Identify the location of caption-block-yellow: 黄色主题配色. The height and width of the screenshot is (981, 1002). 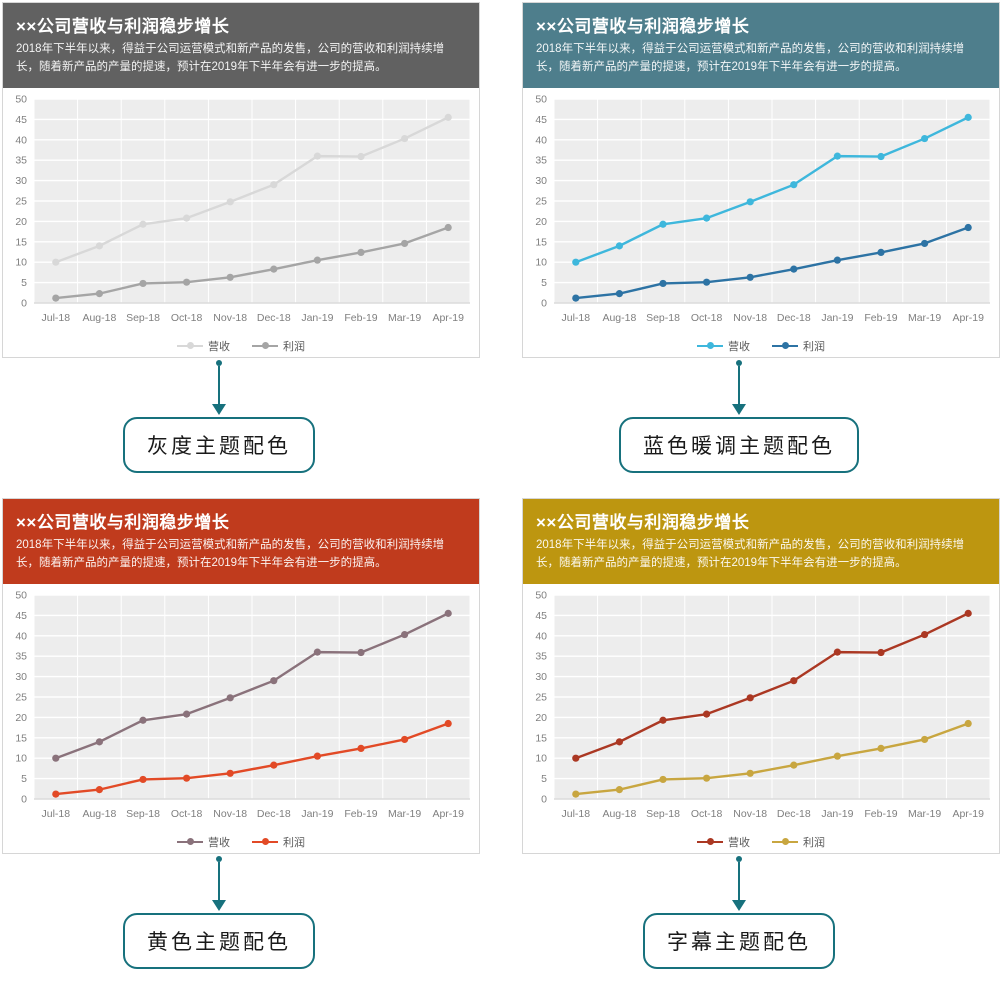
(229, 915).